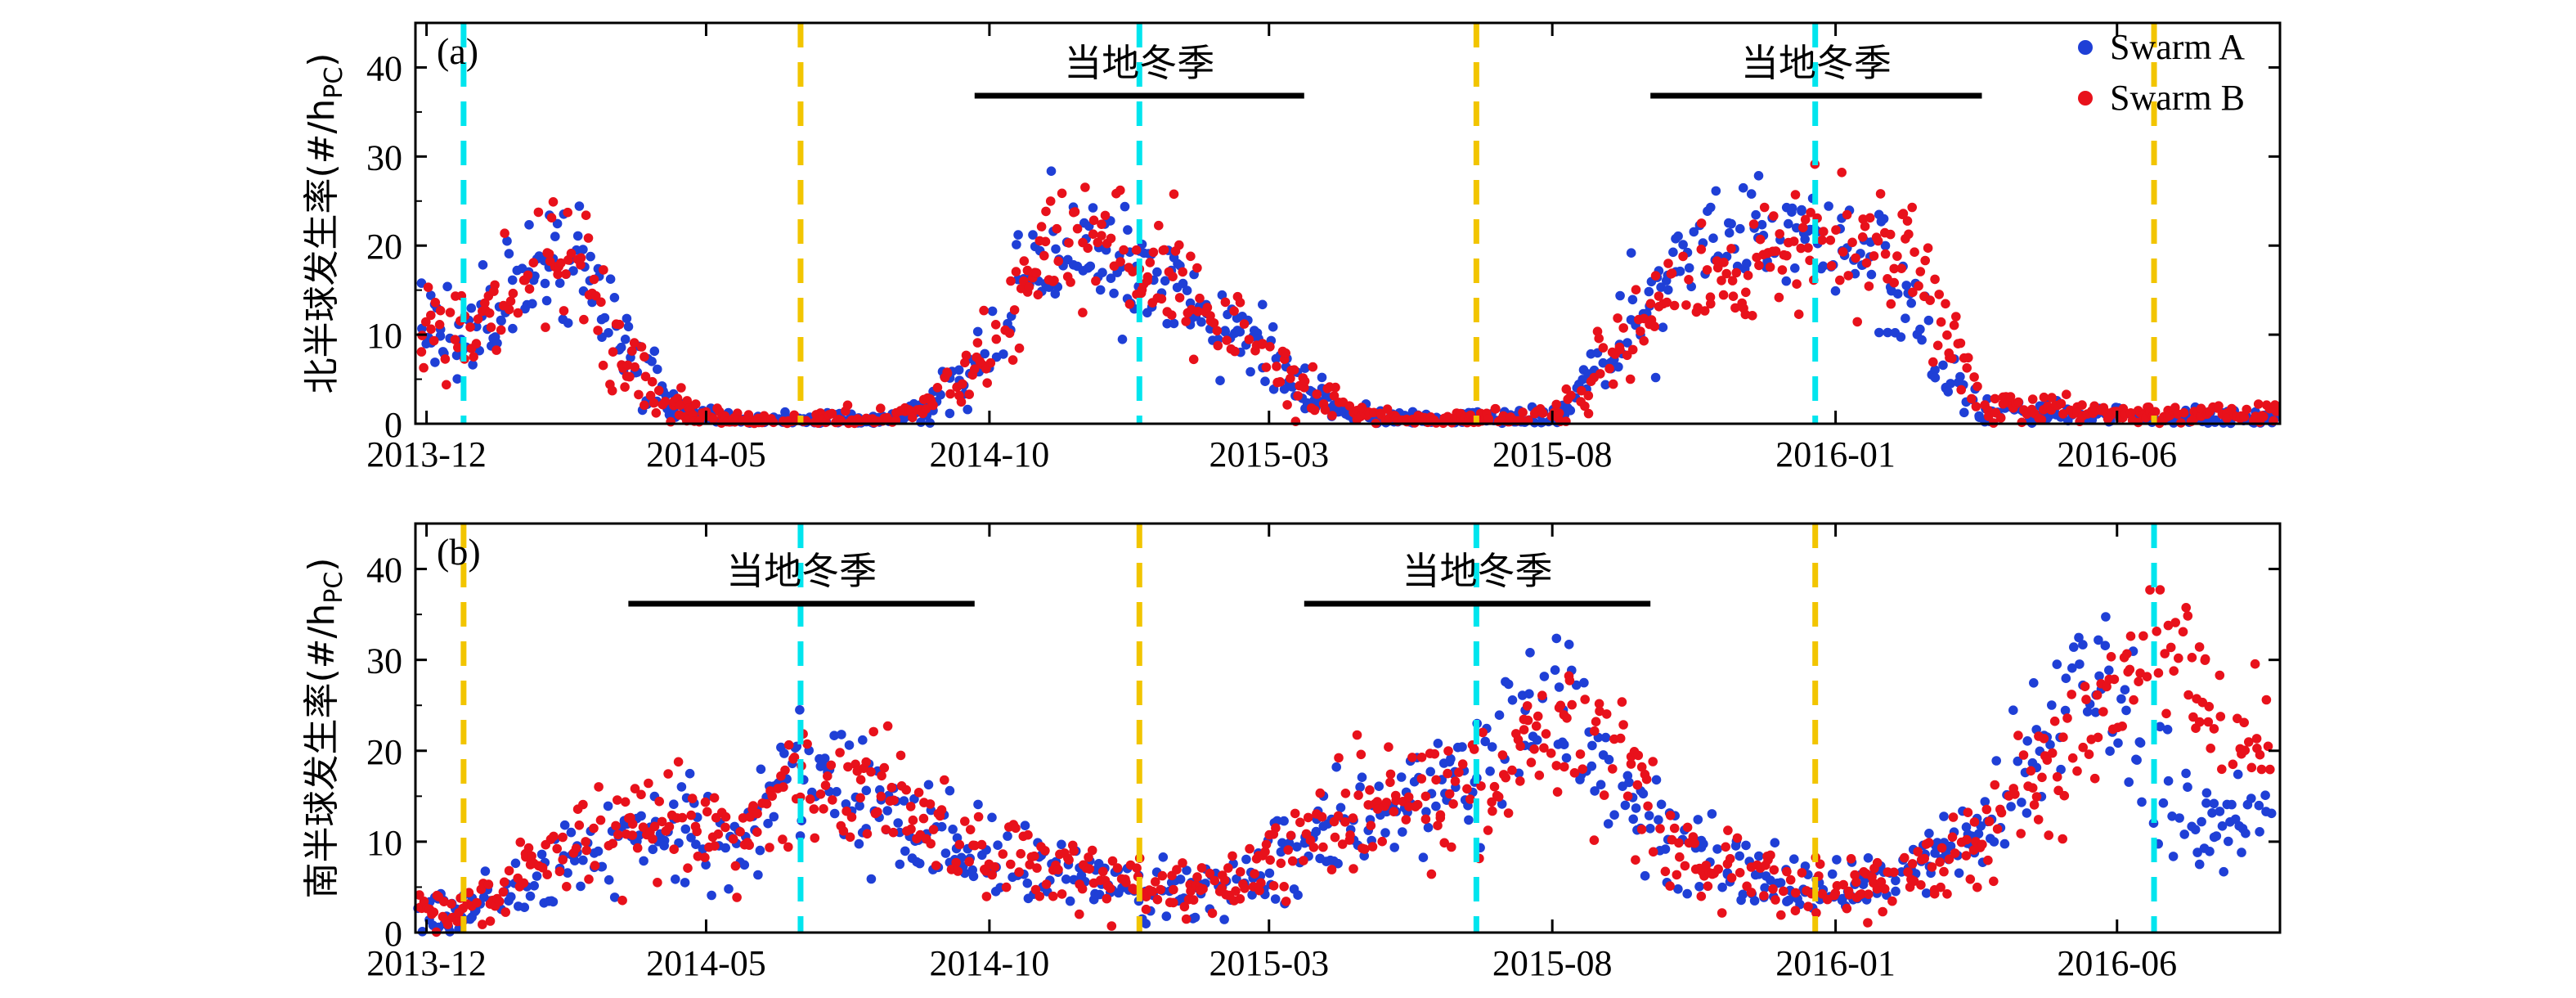 This screenshot has width=2576, height=998. I want to click on panel-label: (b), so click(459, 552).